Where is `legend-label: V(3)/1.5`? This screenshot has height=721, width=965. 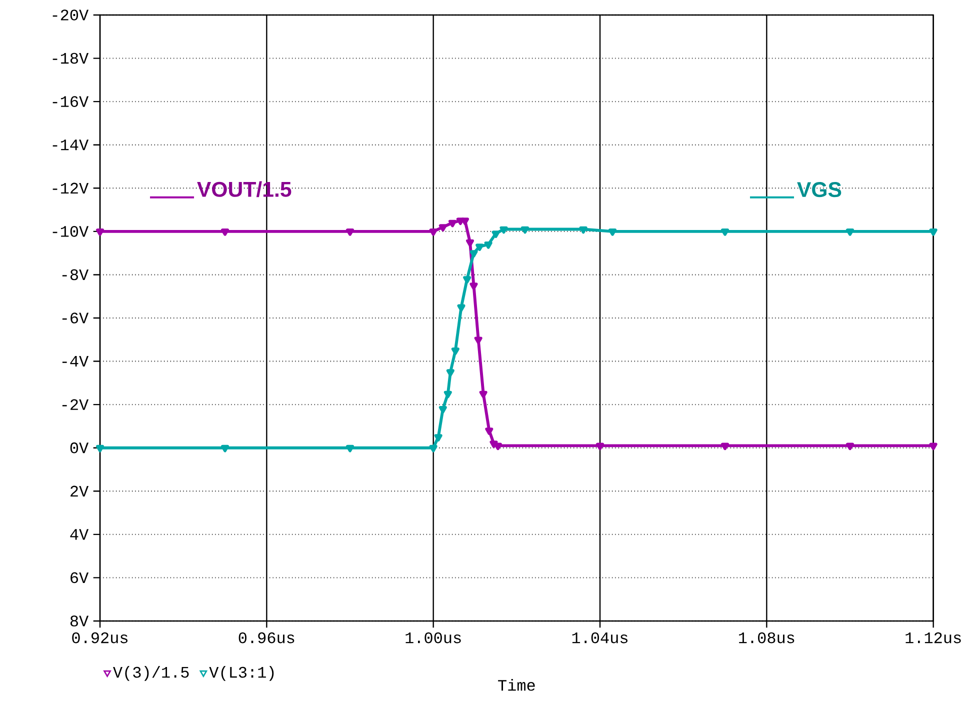
legend-label: V(3)/1.5 is located at coordinates (151, 673).